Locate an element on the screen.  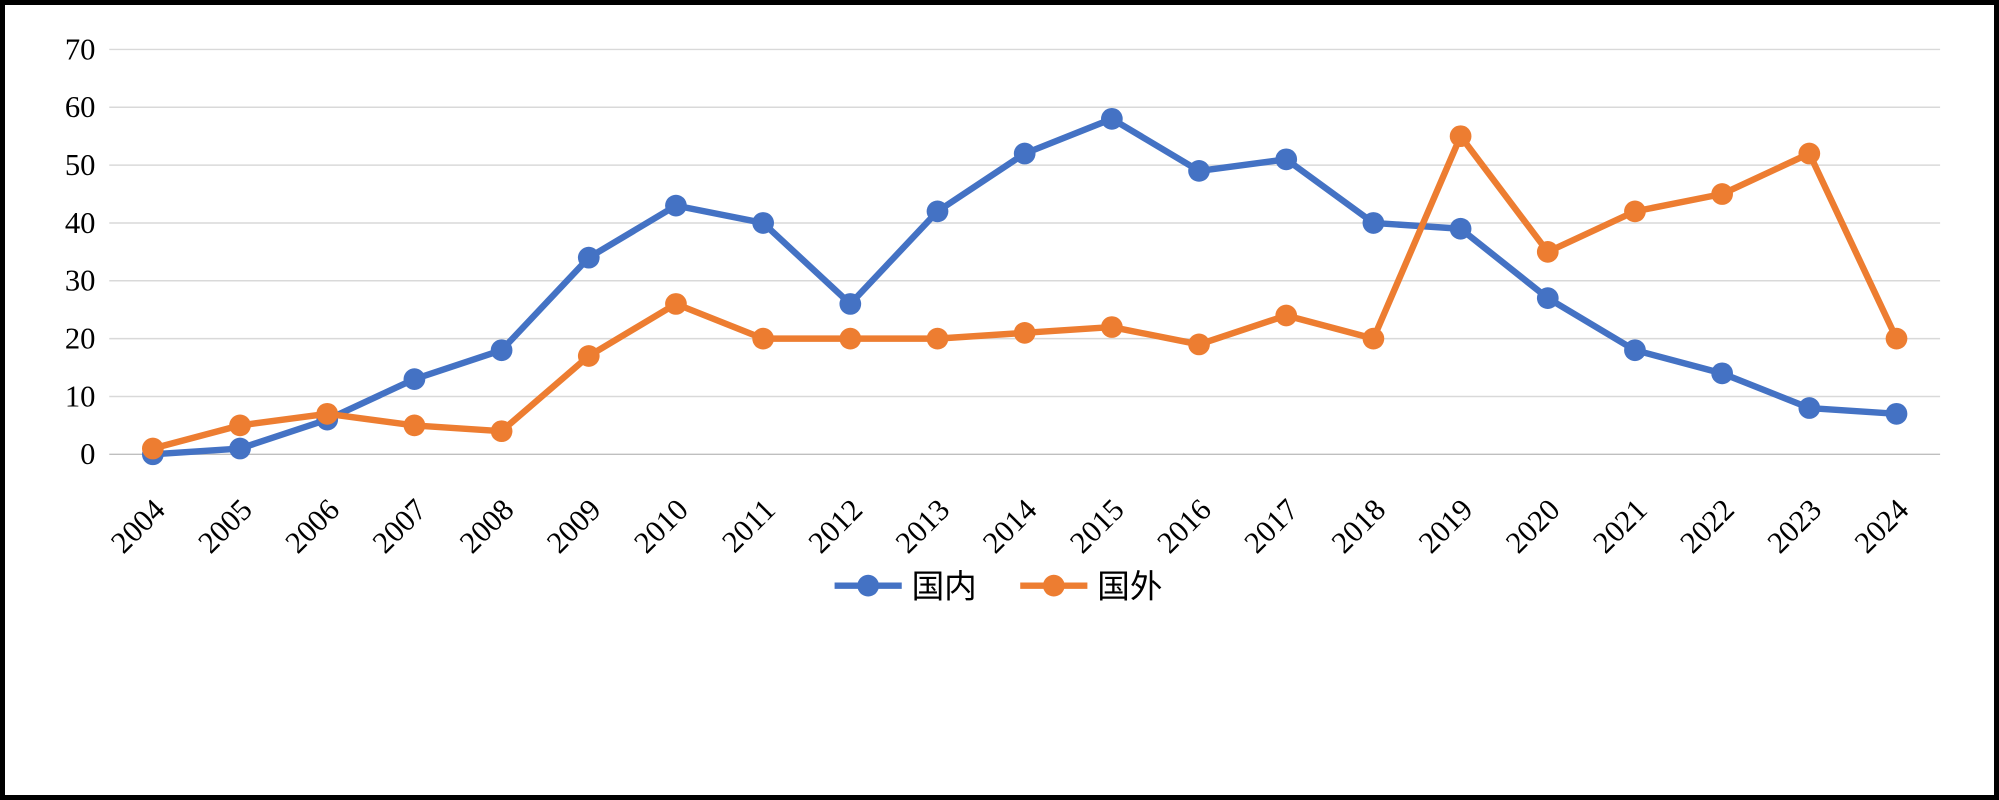
x-axis-tick-label: 2011 is located at coordinates (748, 525).